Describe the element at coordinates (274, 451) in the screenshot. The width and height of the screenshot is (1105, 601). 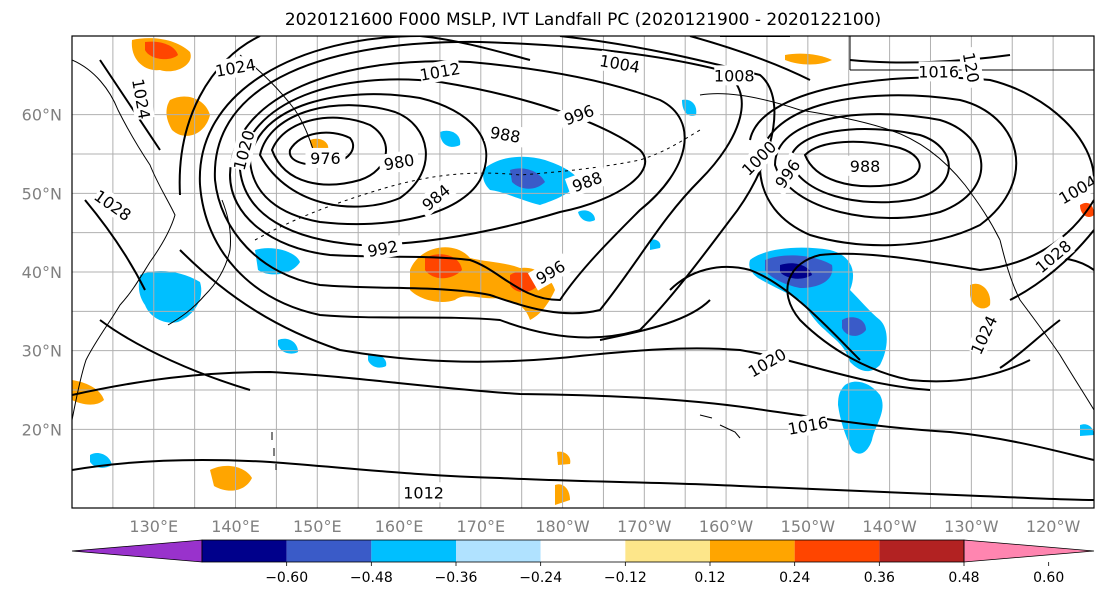
I see `mariana-islands` at that location.